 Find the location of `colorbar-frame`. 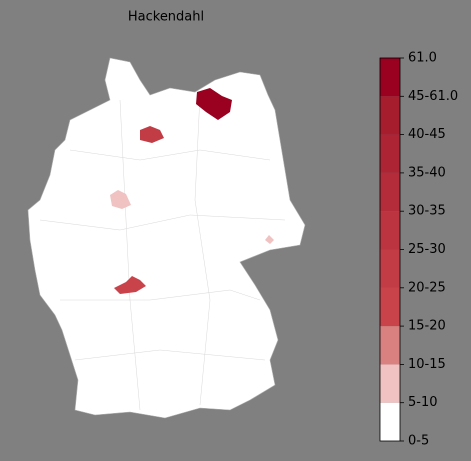

colorbar-frame is located at coordinates (390, 249).